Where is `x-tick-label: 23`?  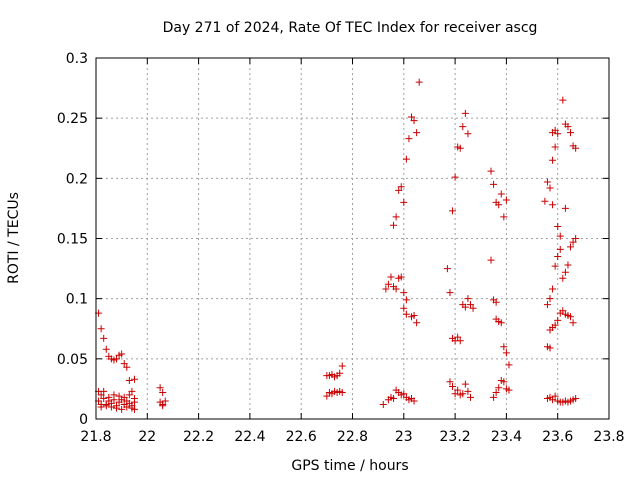 x-tick-label: 23 is located at coordinates (404, 437).